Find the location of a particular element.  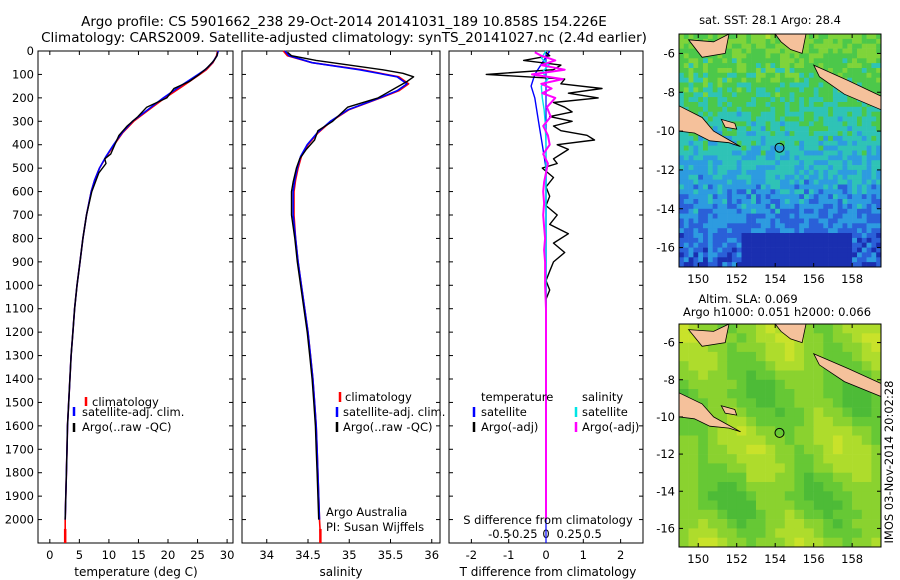

lon-tick-label: 152 is located at coordinates (737, 559).